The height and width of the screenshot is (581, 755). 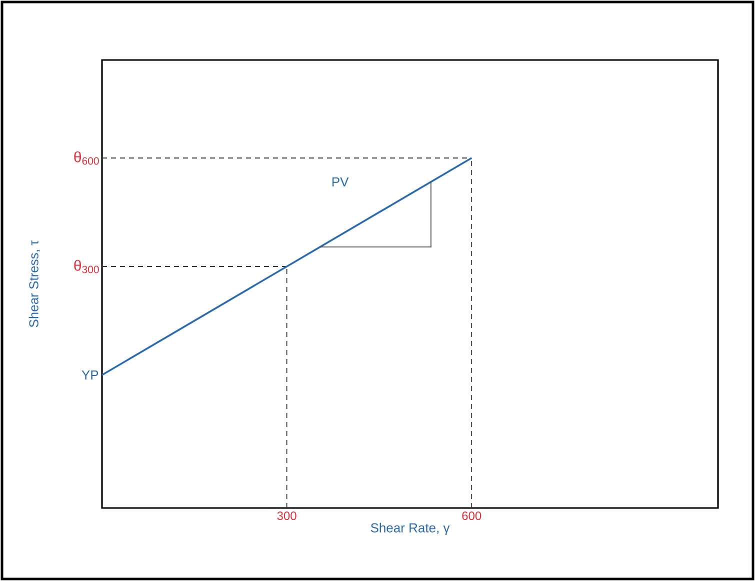 What do you see at coordinates (34, 284) in the screenshot?
I see `y-axis-title: Shear Stress, τ` at bounding box center [34, 284].